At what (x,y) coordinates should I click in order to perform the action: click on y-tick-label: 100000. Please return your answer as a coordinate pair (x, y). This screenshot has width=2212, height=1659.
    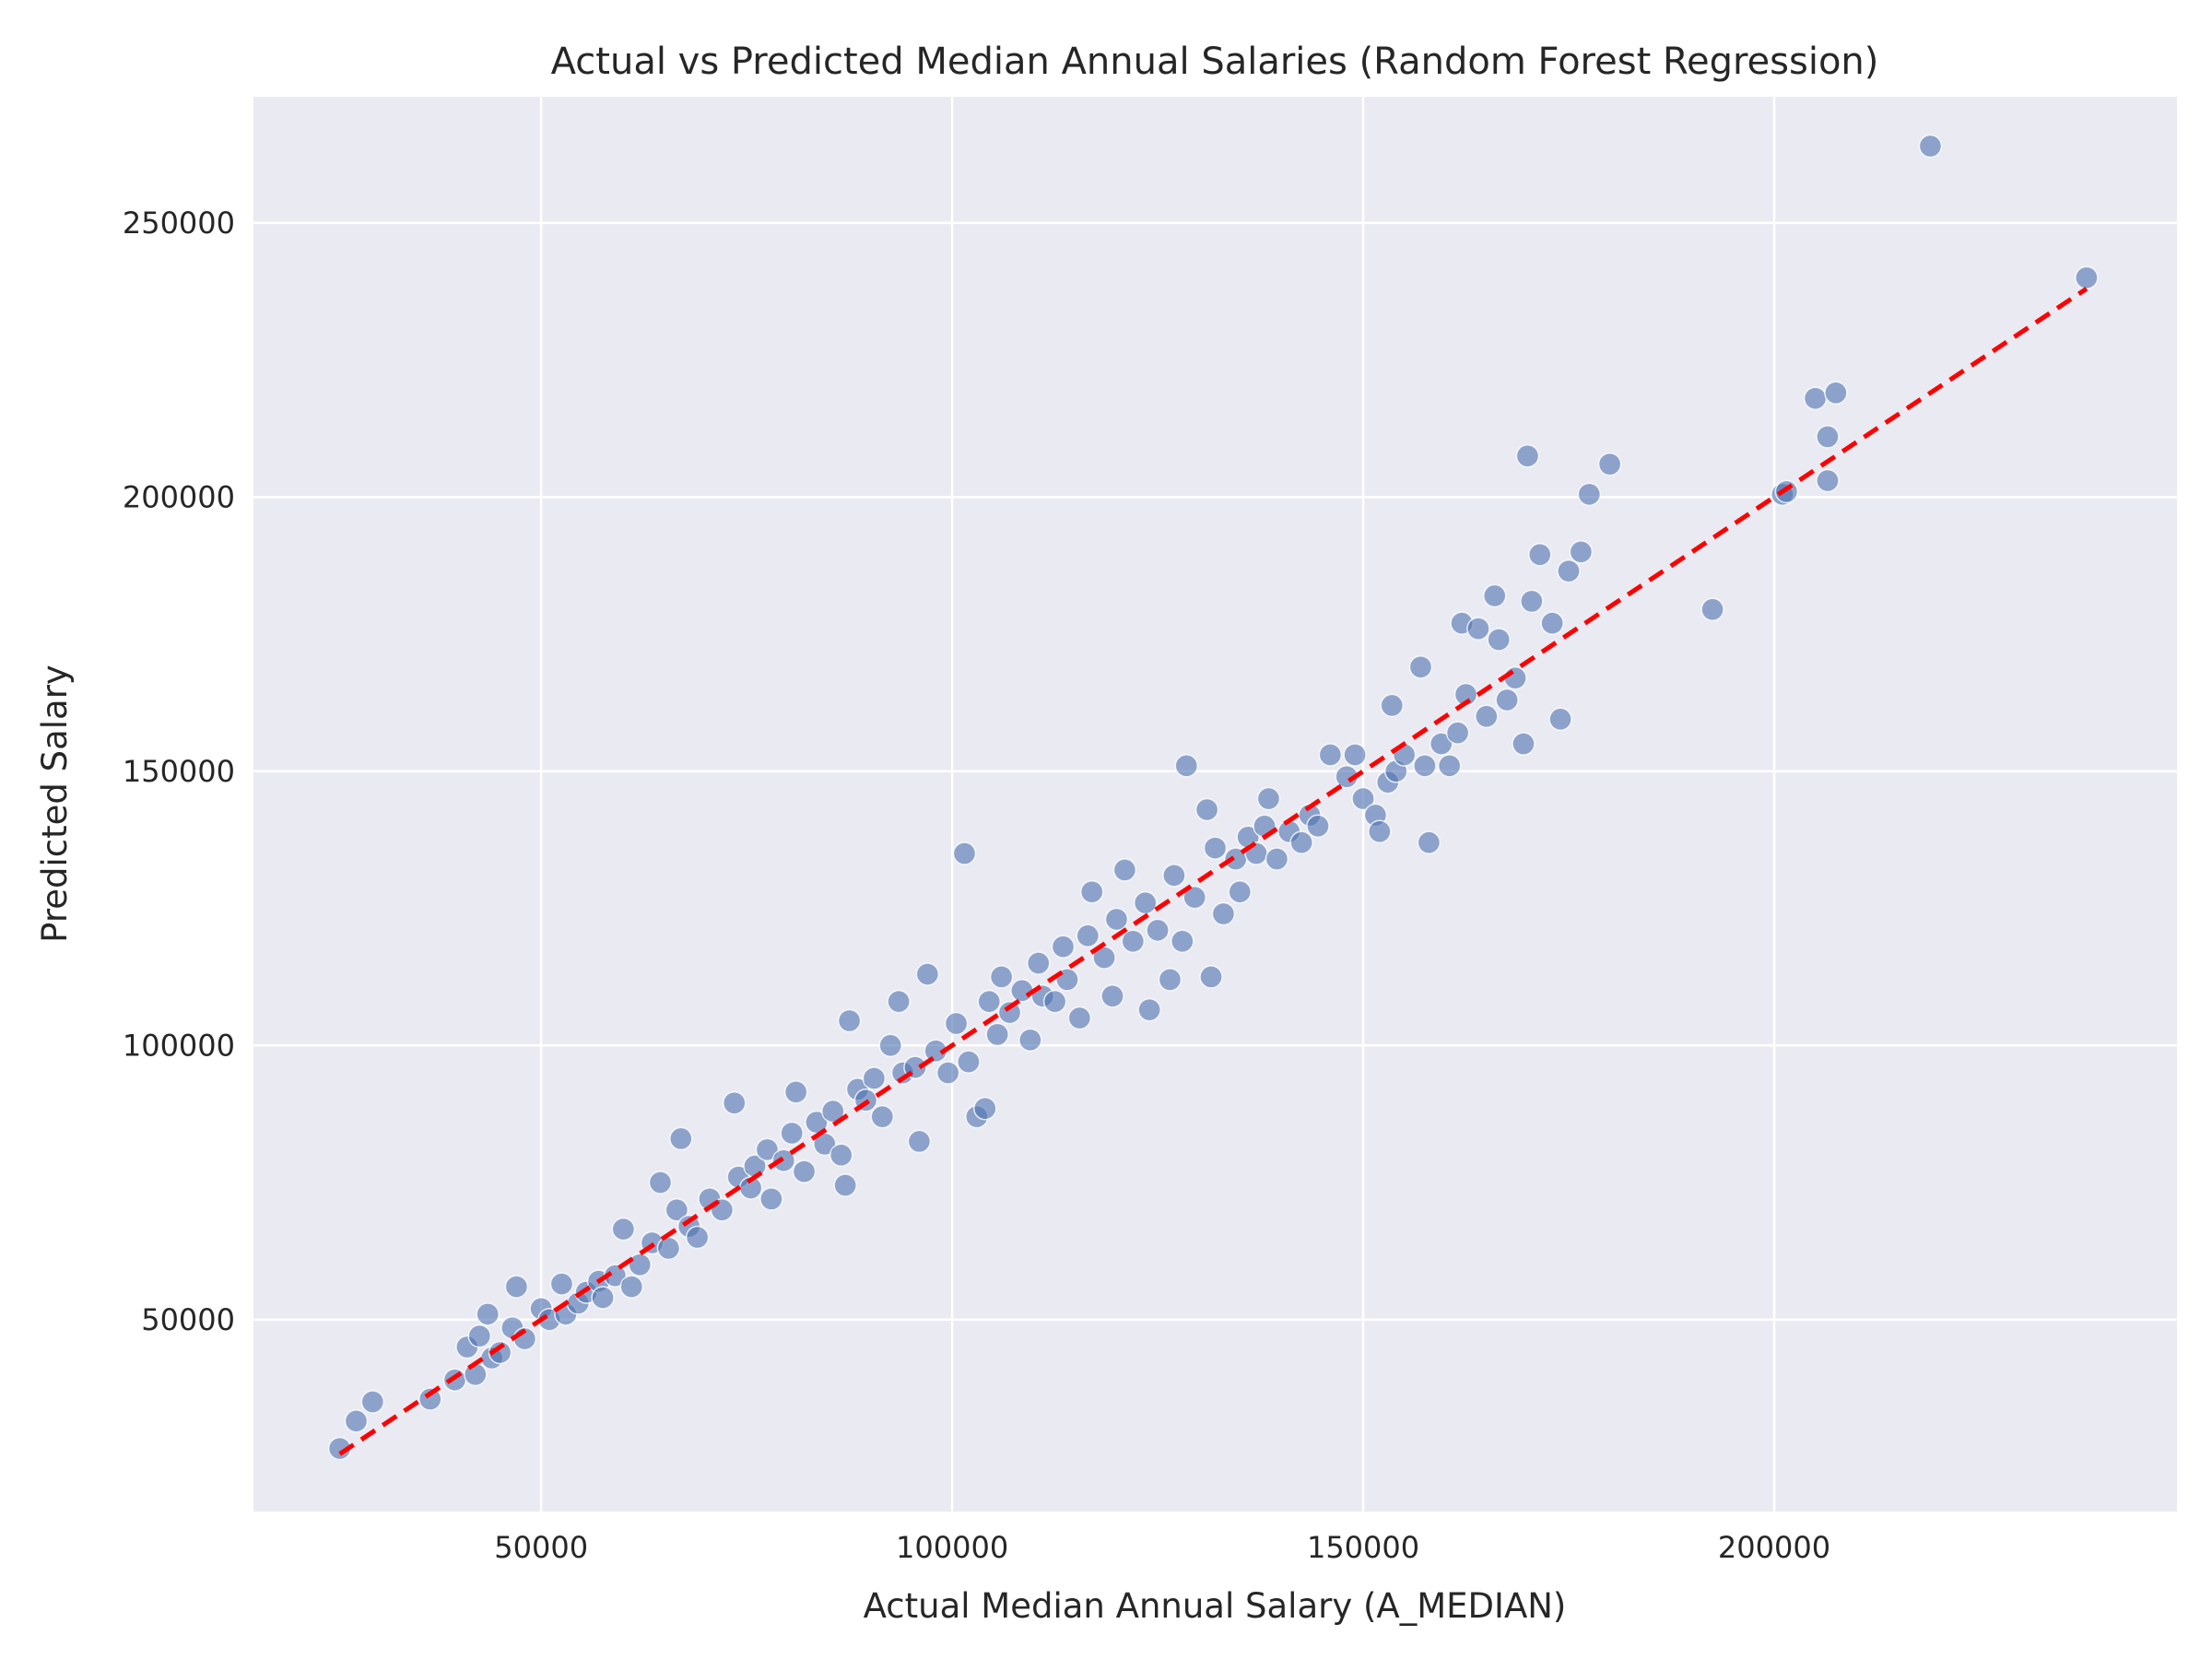
    Looking at the image, I should click on (179, 1045).